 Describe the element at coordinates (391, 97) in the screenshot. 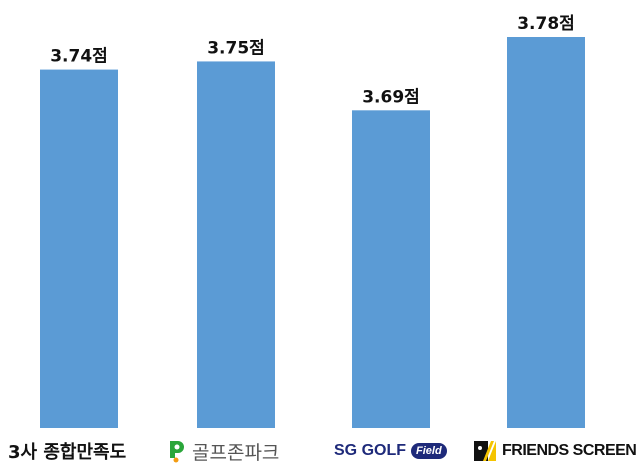

I see `data-label: 3.69점` at that location.